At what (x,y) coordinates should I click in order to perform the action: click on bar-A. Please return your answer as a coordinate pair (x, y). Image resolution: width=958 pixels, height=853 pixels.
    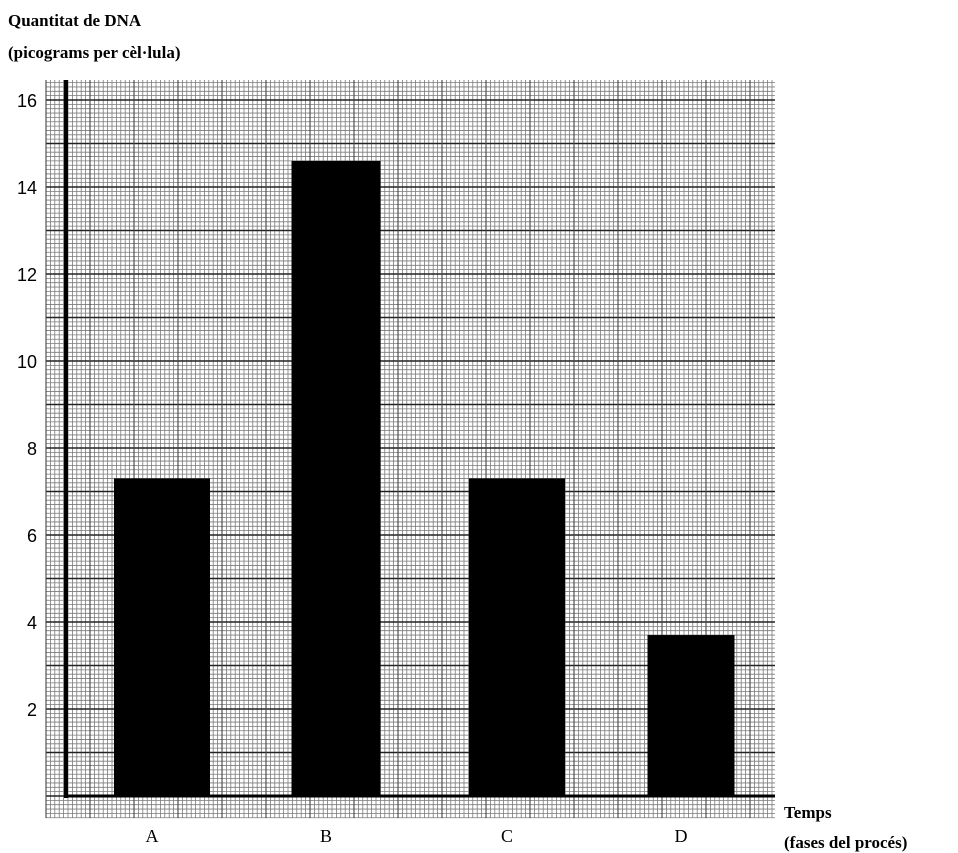
    Looking at the image, I should click on (162, 637).